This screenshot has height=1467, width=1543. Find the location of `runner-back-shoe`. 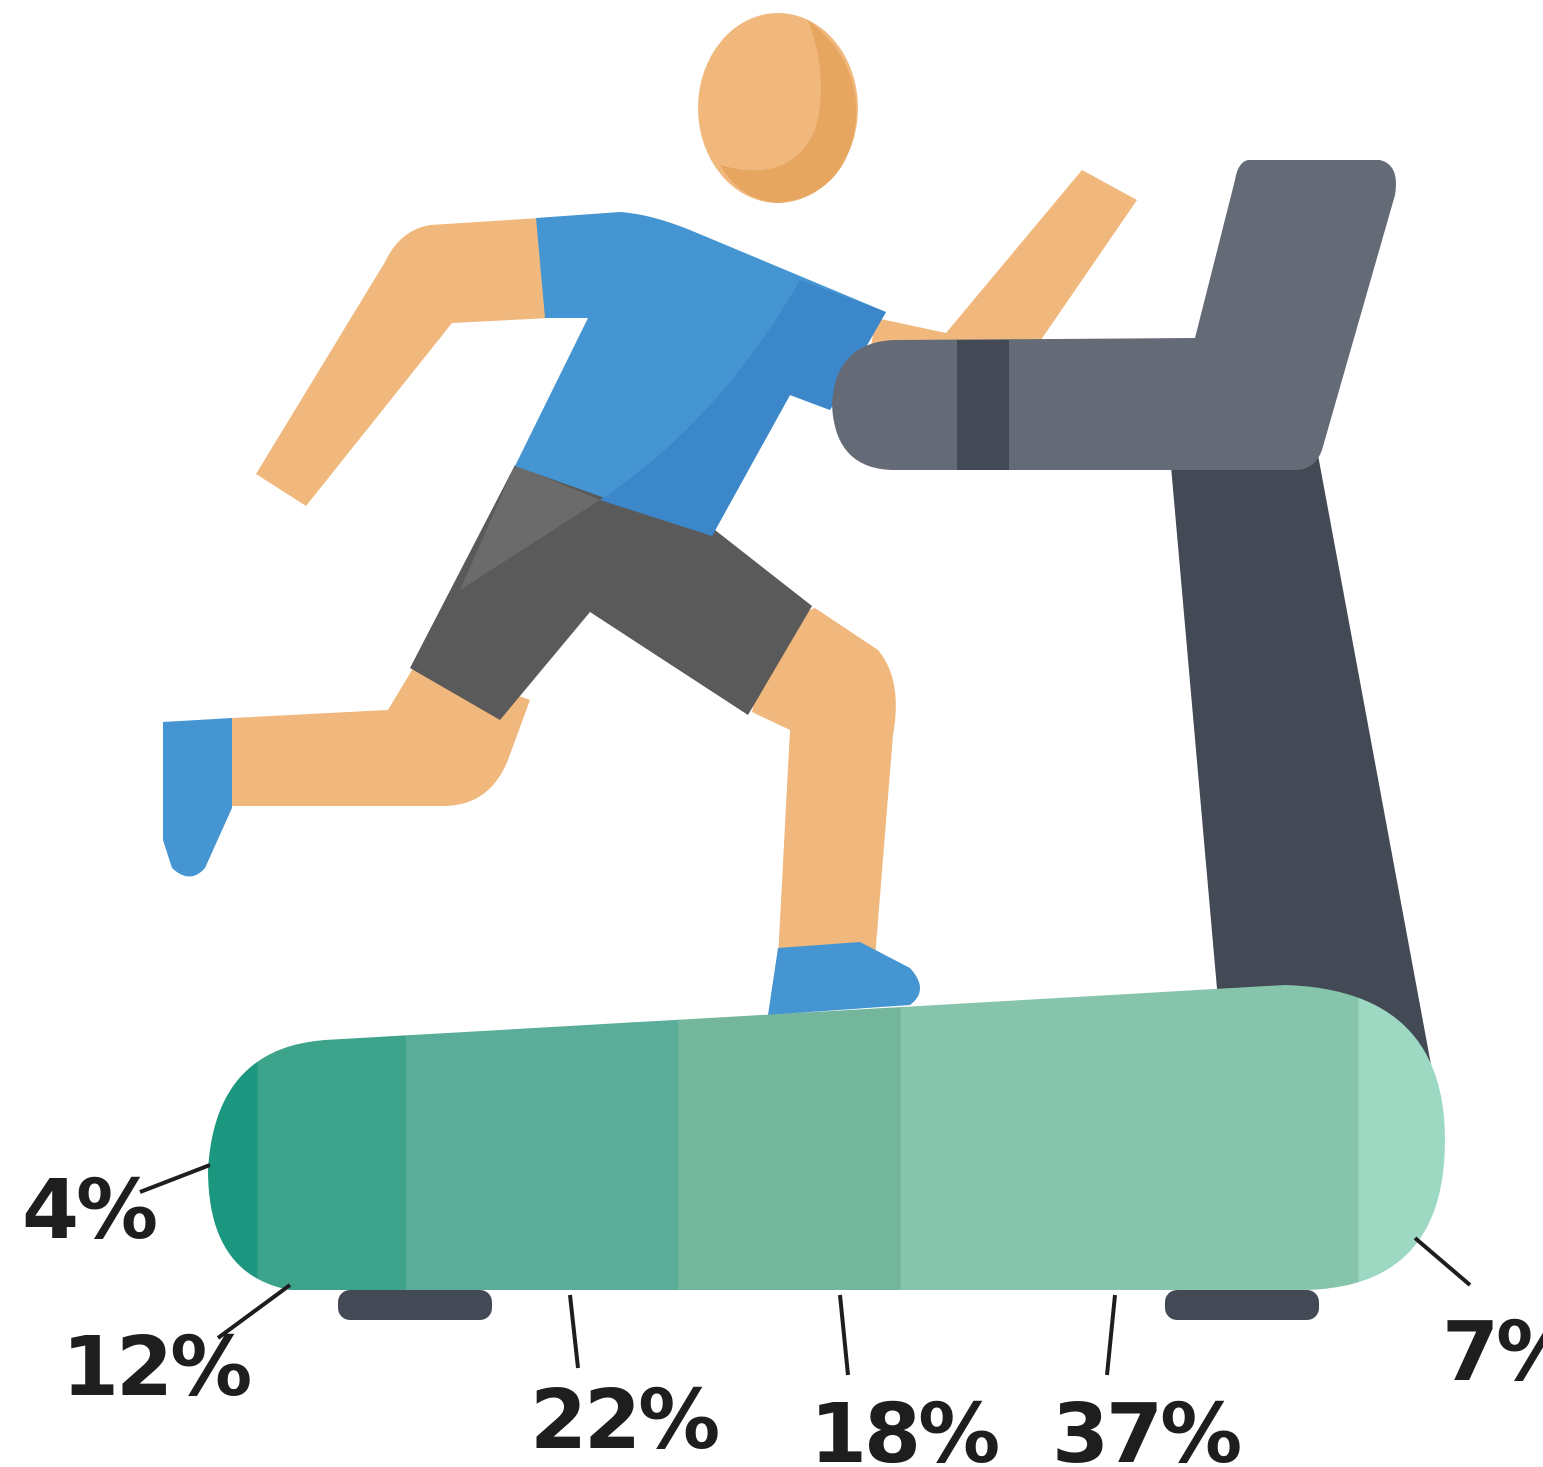

runner-back-shoe is located at coordinates (197, 797).